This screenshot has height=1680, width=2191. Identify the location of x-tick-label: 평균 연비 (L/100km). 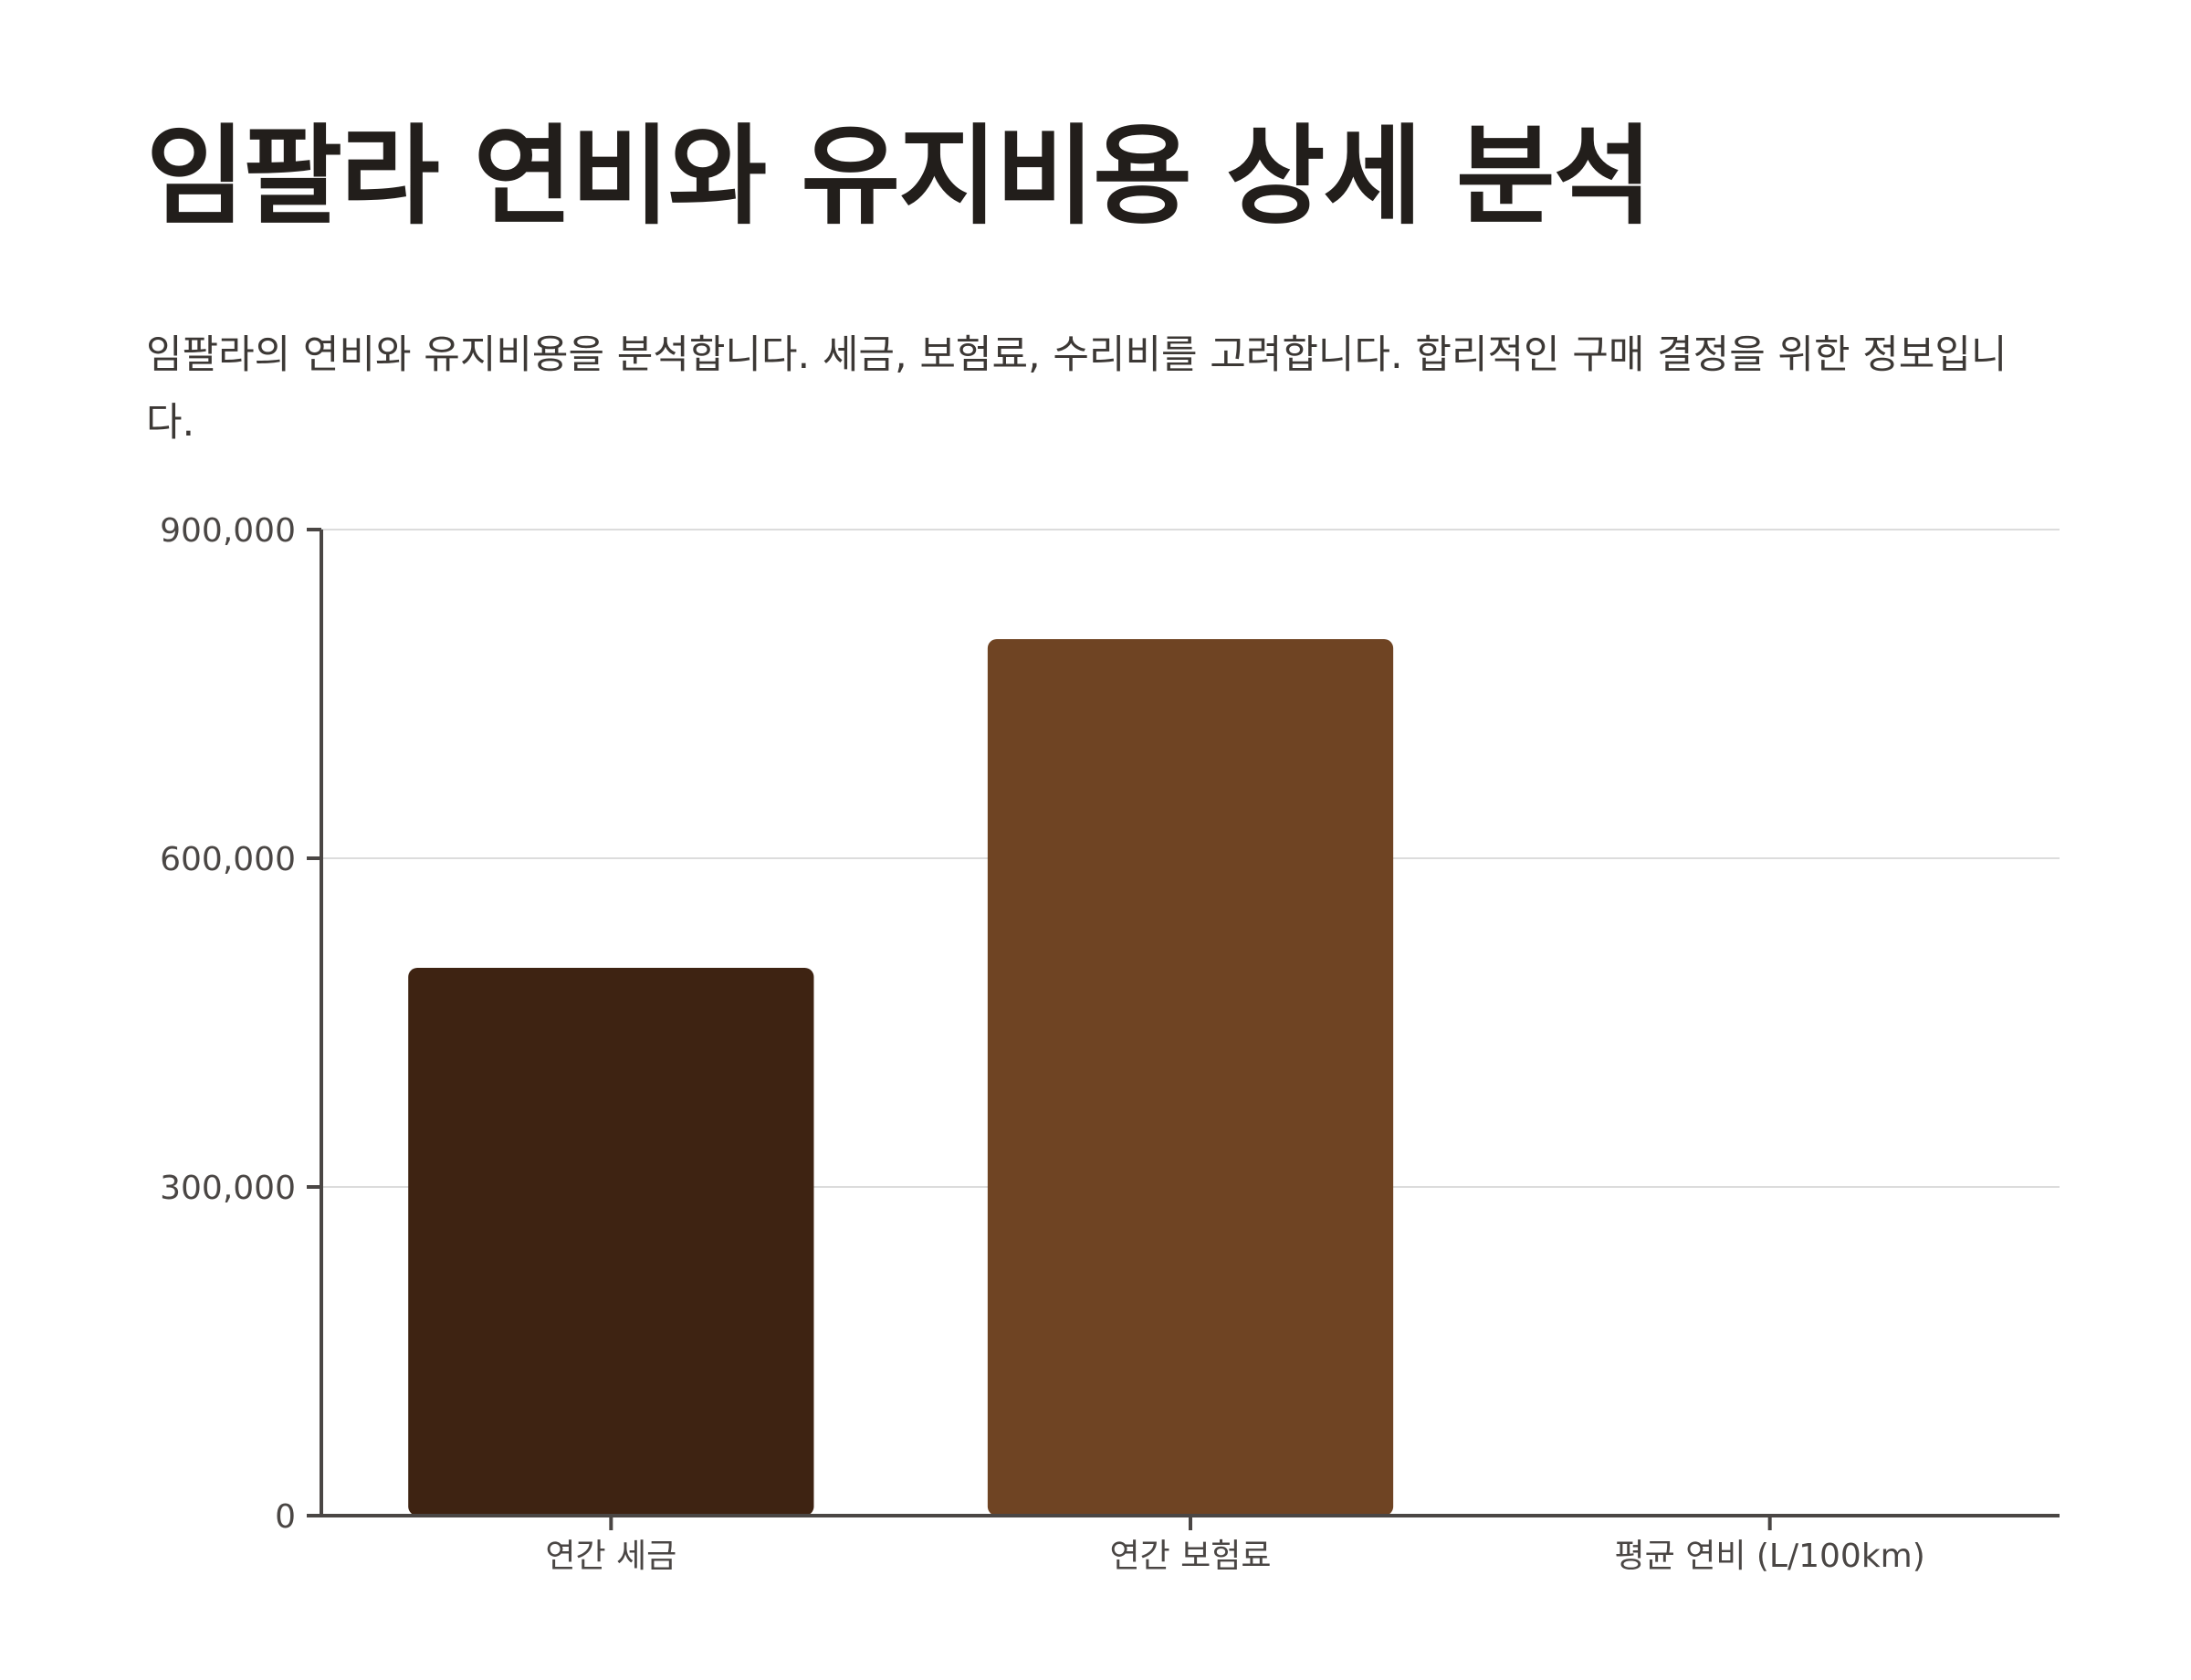
(1770, 1556).